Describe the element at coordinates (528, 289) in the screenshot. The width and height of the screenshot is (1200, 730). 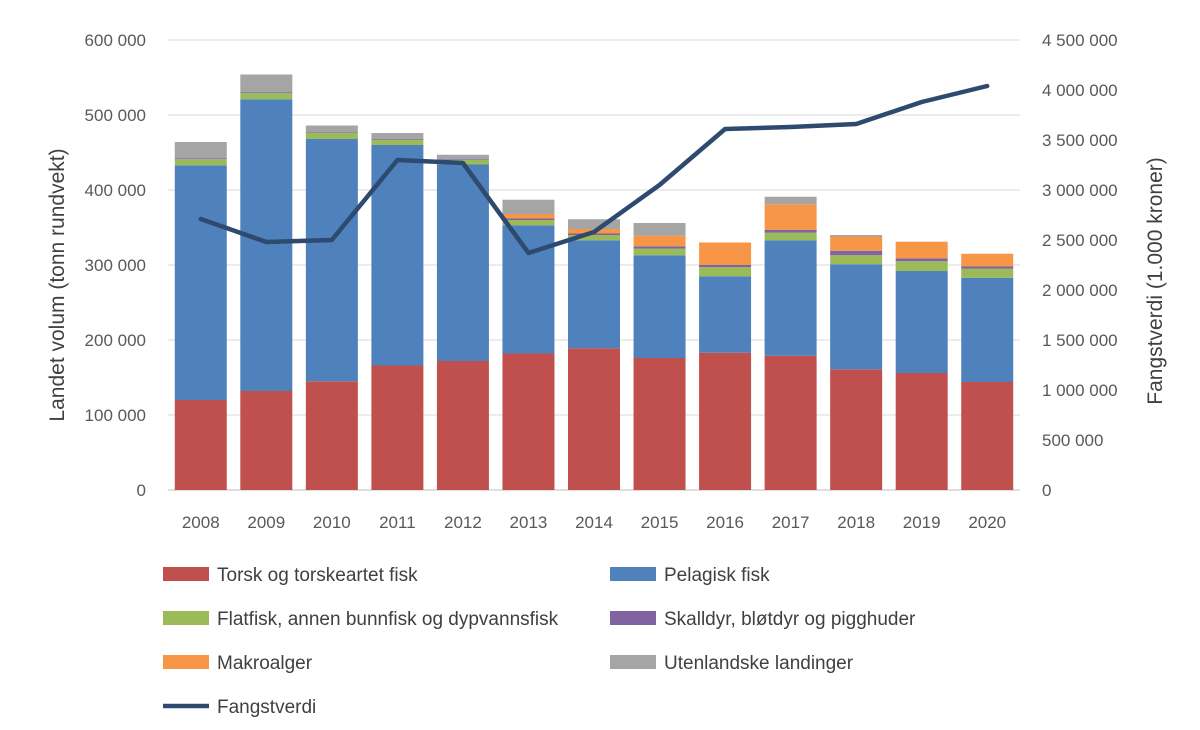
I see `bar-pelagisk-fisk-2013` at that location.